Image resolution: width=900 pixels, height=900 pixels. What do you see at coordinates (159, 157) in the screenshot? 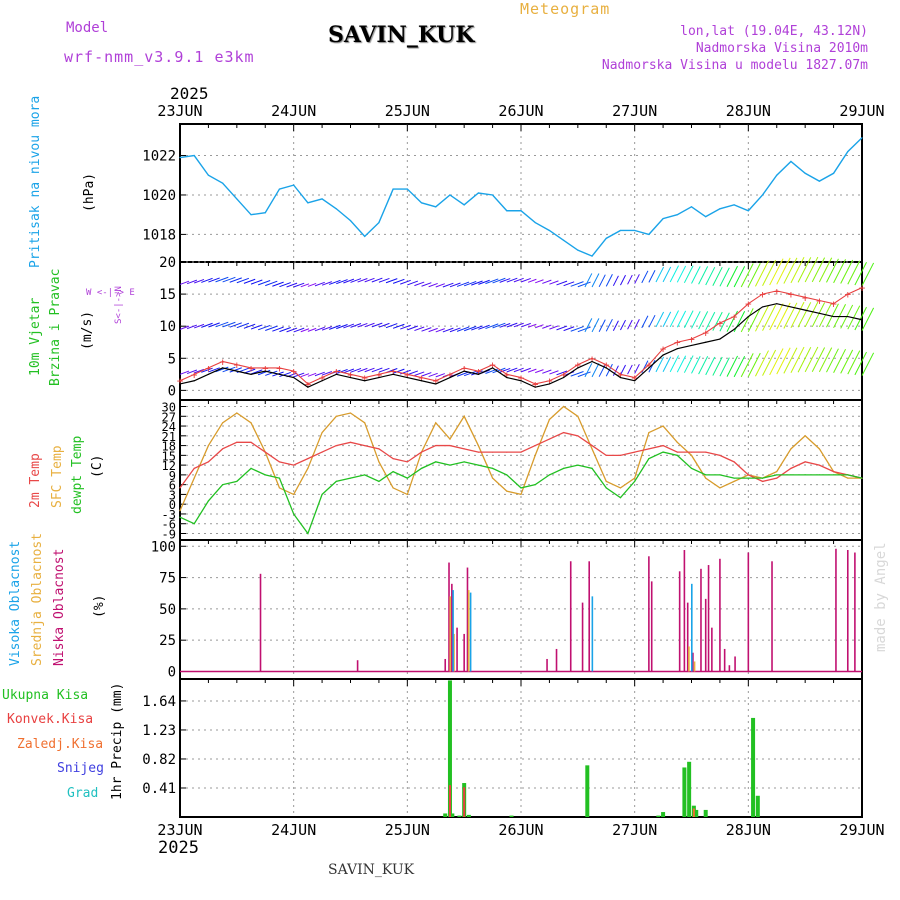
I see `y-tick-label: 1022` at bounding box center [159, 157].